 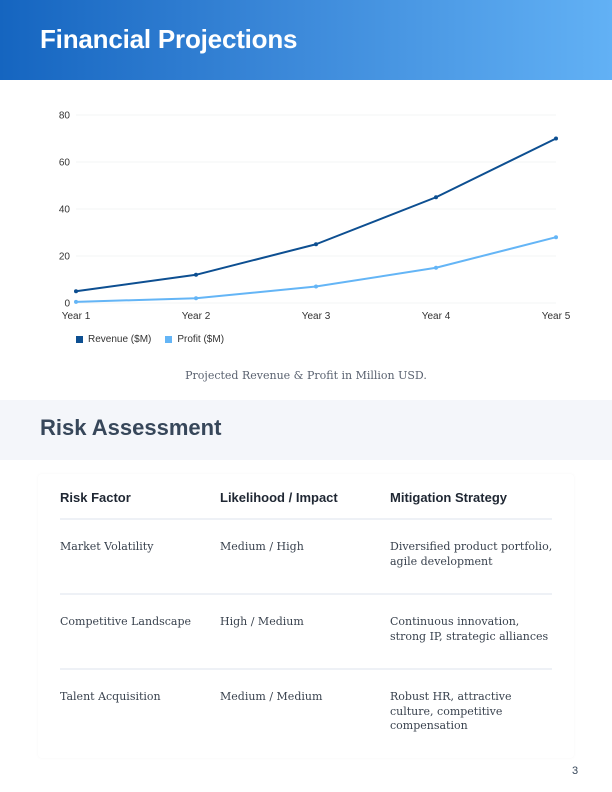 I want to click on y-tick-label: 60, so click(x=65, y=163).